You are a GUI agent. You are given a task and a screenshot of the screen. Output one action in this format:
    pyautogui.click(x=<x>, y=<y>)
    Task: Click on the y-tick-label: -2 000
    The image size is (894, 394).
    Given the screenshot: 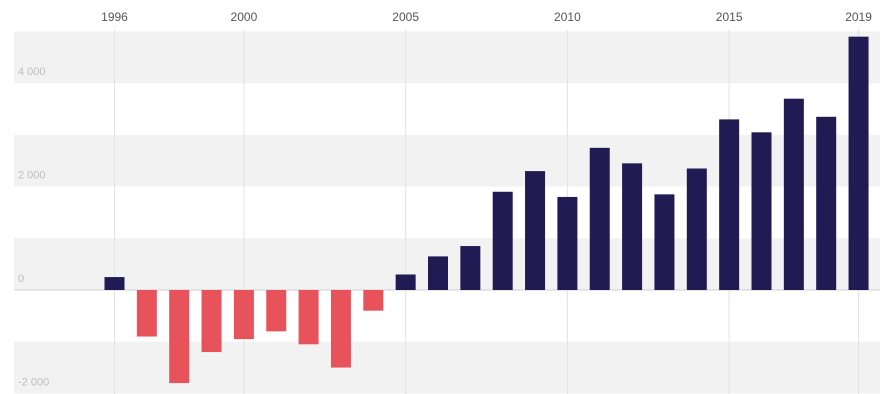 What is the action you would take?
    pyautogui.click(x=33, y=382)
    